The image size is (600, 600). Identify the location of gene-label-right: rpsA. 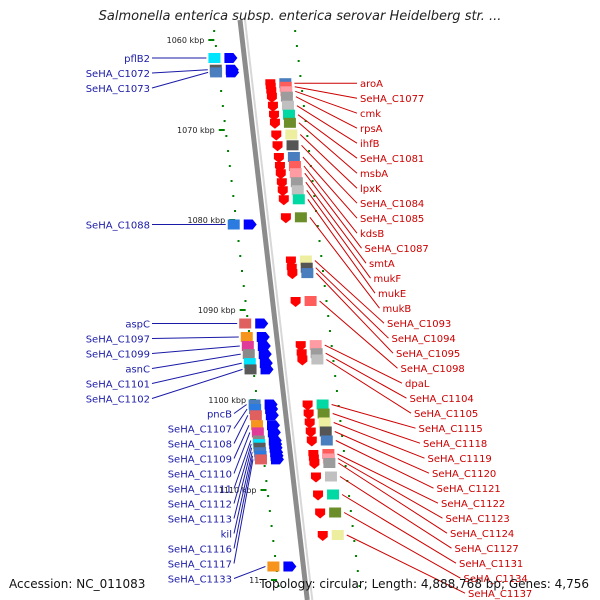
(371, 129).